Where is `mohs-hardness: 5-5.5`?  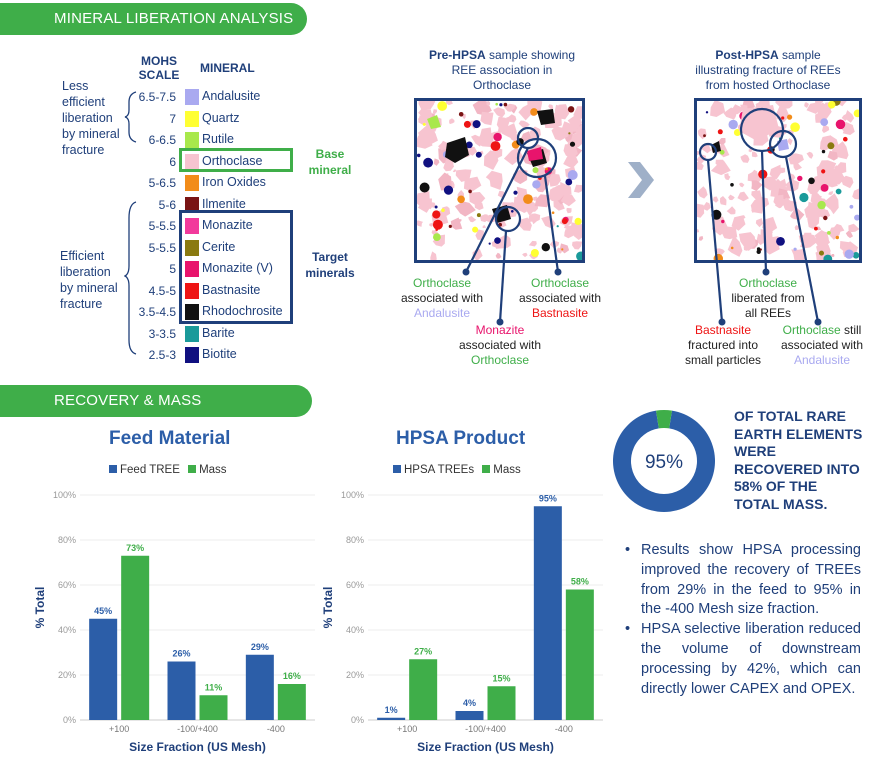 mohs-hardness: 5-5.5 is located at coordinates (162, 247).